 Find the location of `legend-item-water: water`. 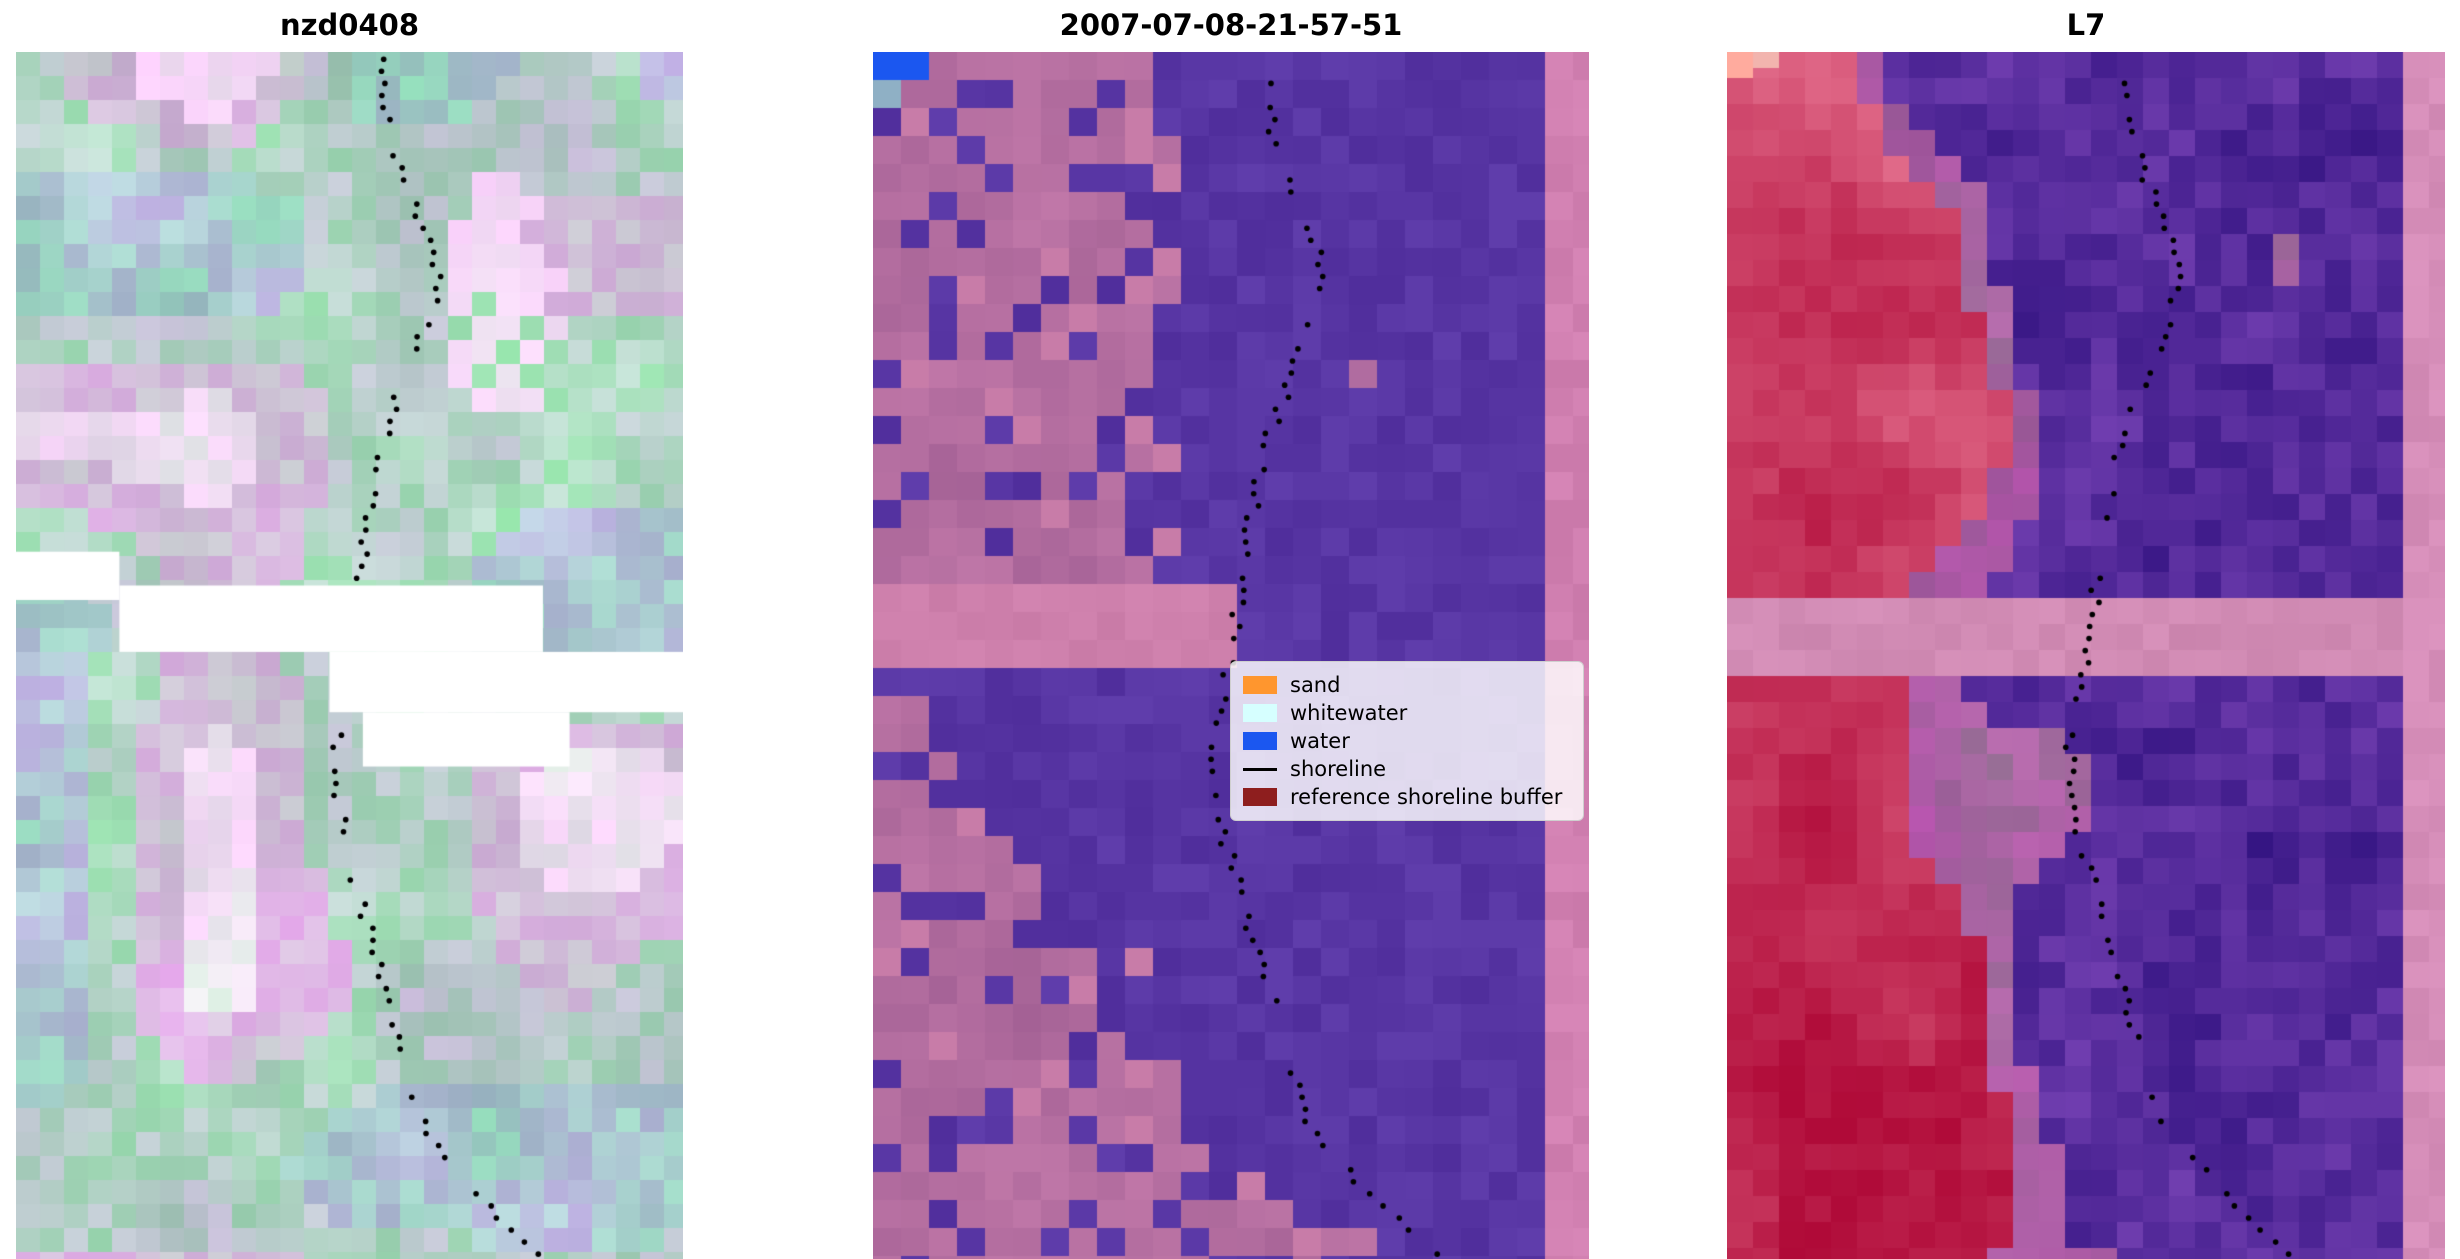

legend-item-water: water is located at coordinates (1407, 741).